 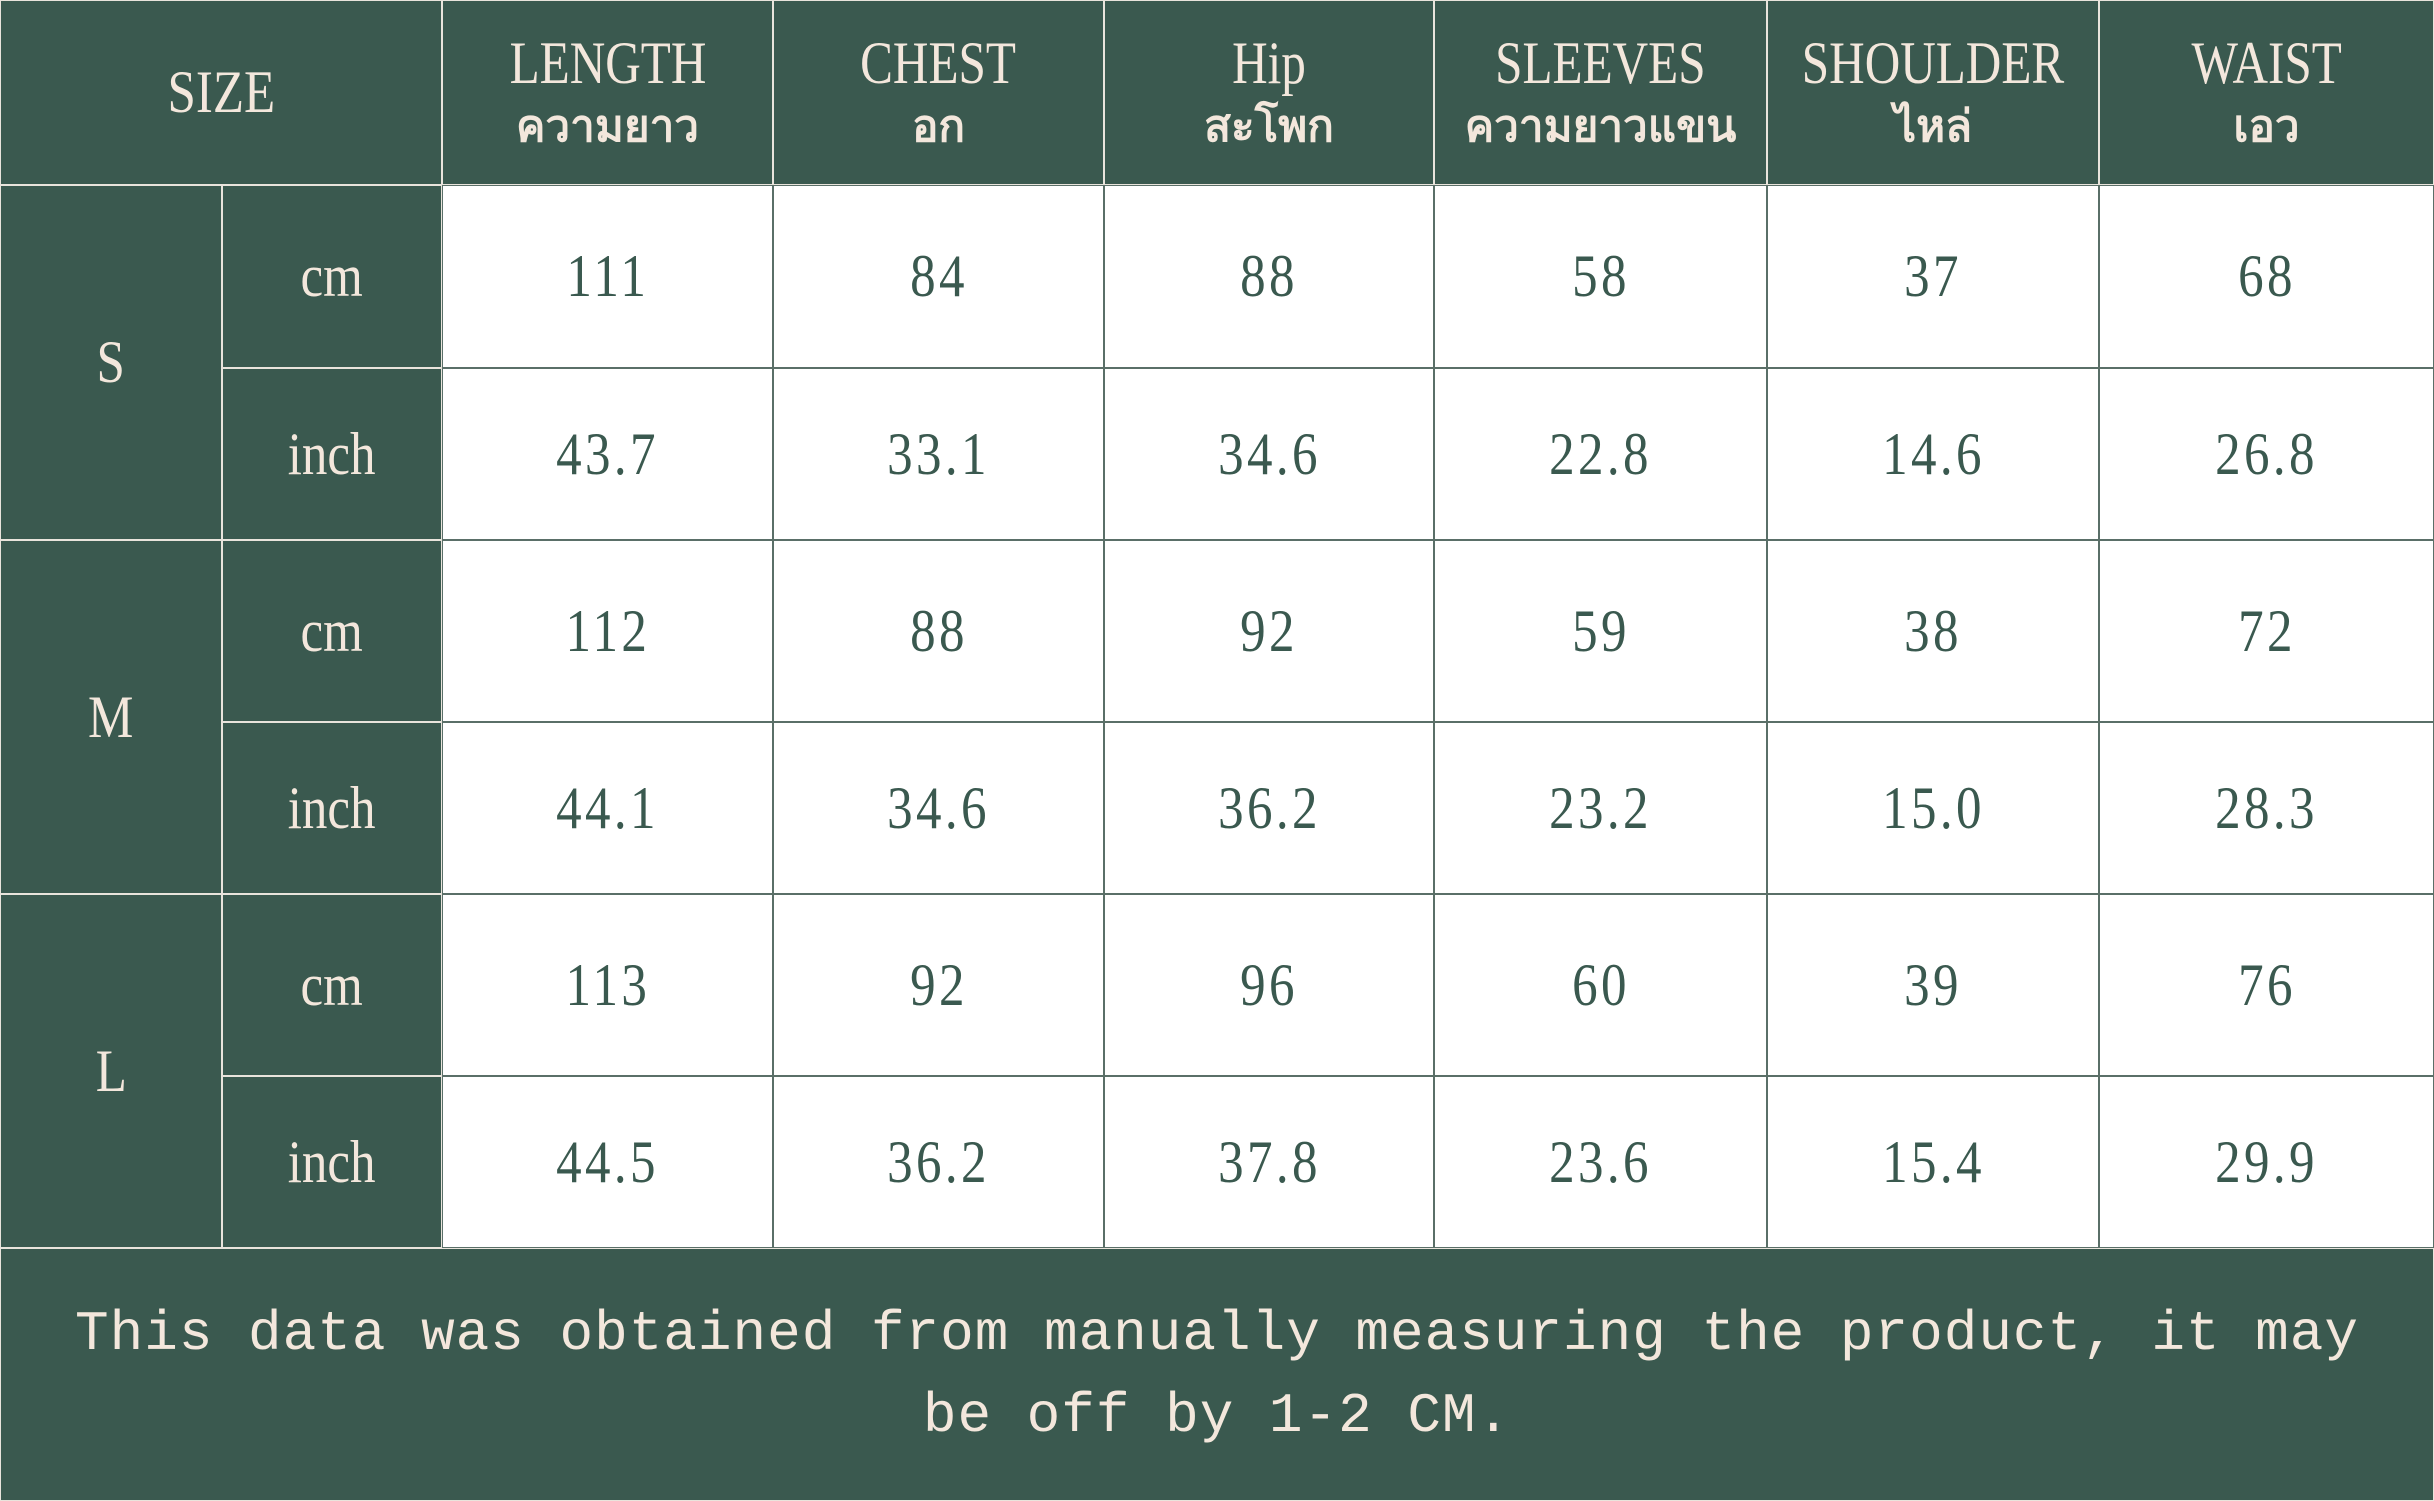 I want to click on measurement-value: 23.2, so click(x=1600, y=807).